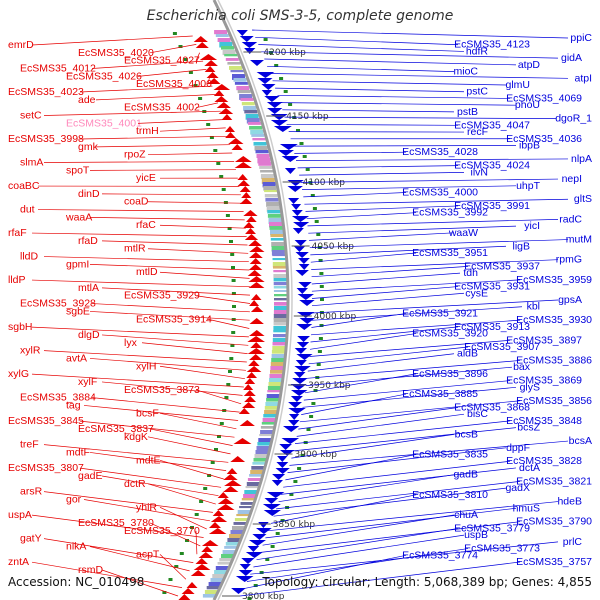  What do you see at coordinates (467, 112) in the screenshot?
I see `gene-label: pstB` at bounding box center [467, 112].